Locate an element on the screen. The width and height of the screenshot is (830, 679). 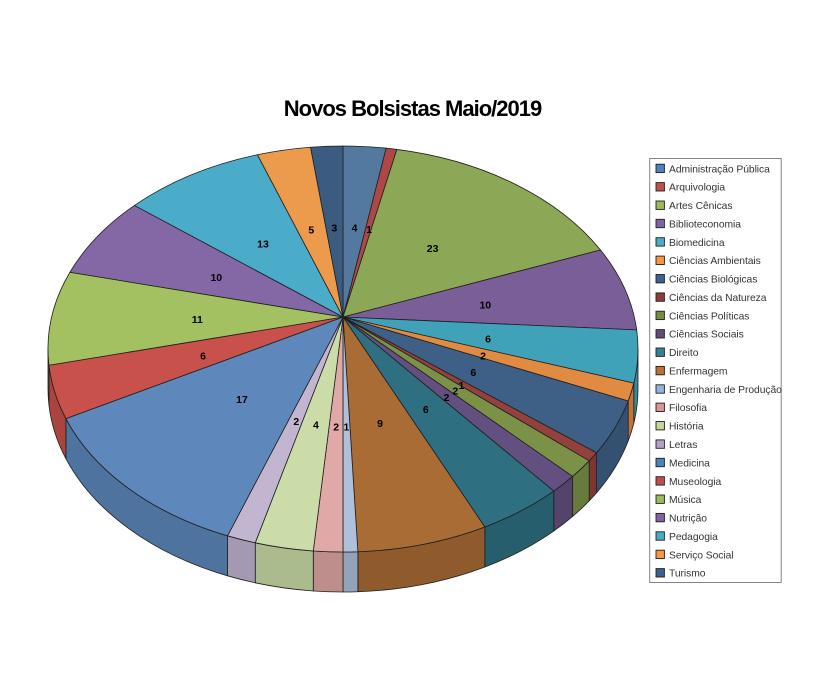
svg-text: Arquivologia is located at coordinates (697, 188).